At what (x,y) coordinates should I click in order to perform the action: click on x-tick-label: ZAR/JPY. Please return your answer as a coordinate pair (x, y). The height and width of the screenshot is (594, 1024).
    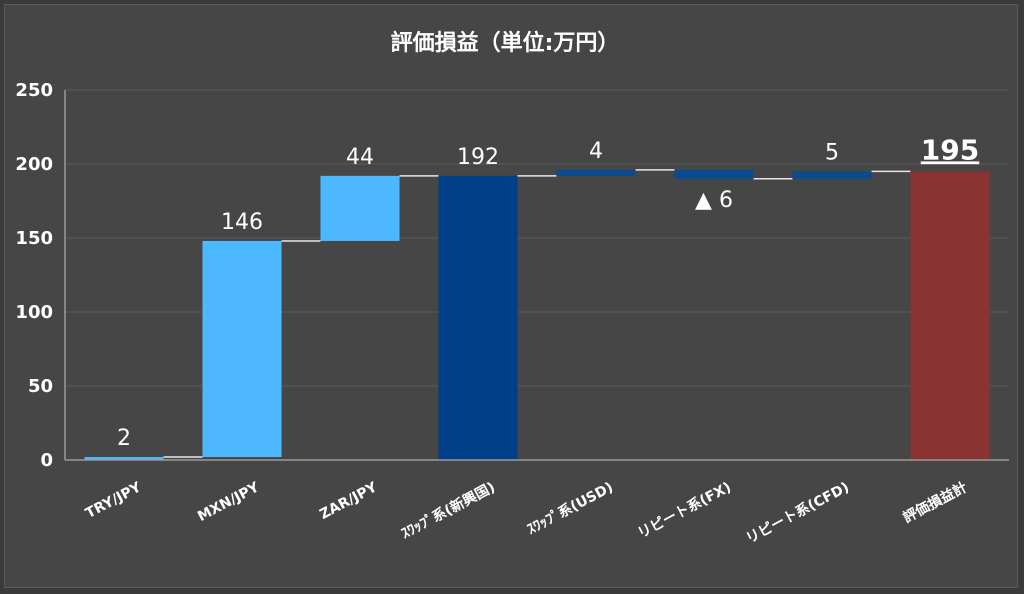
    Looking at the image, I should click on (348, 501).